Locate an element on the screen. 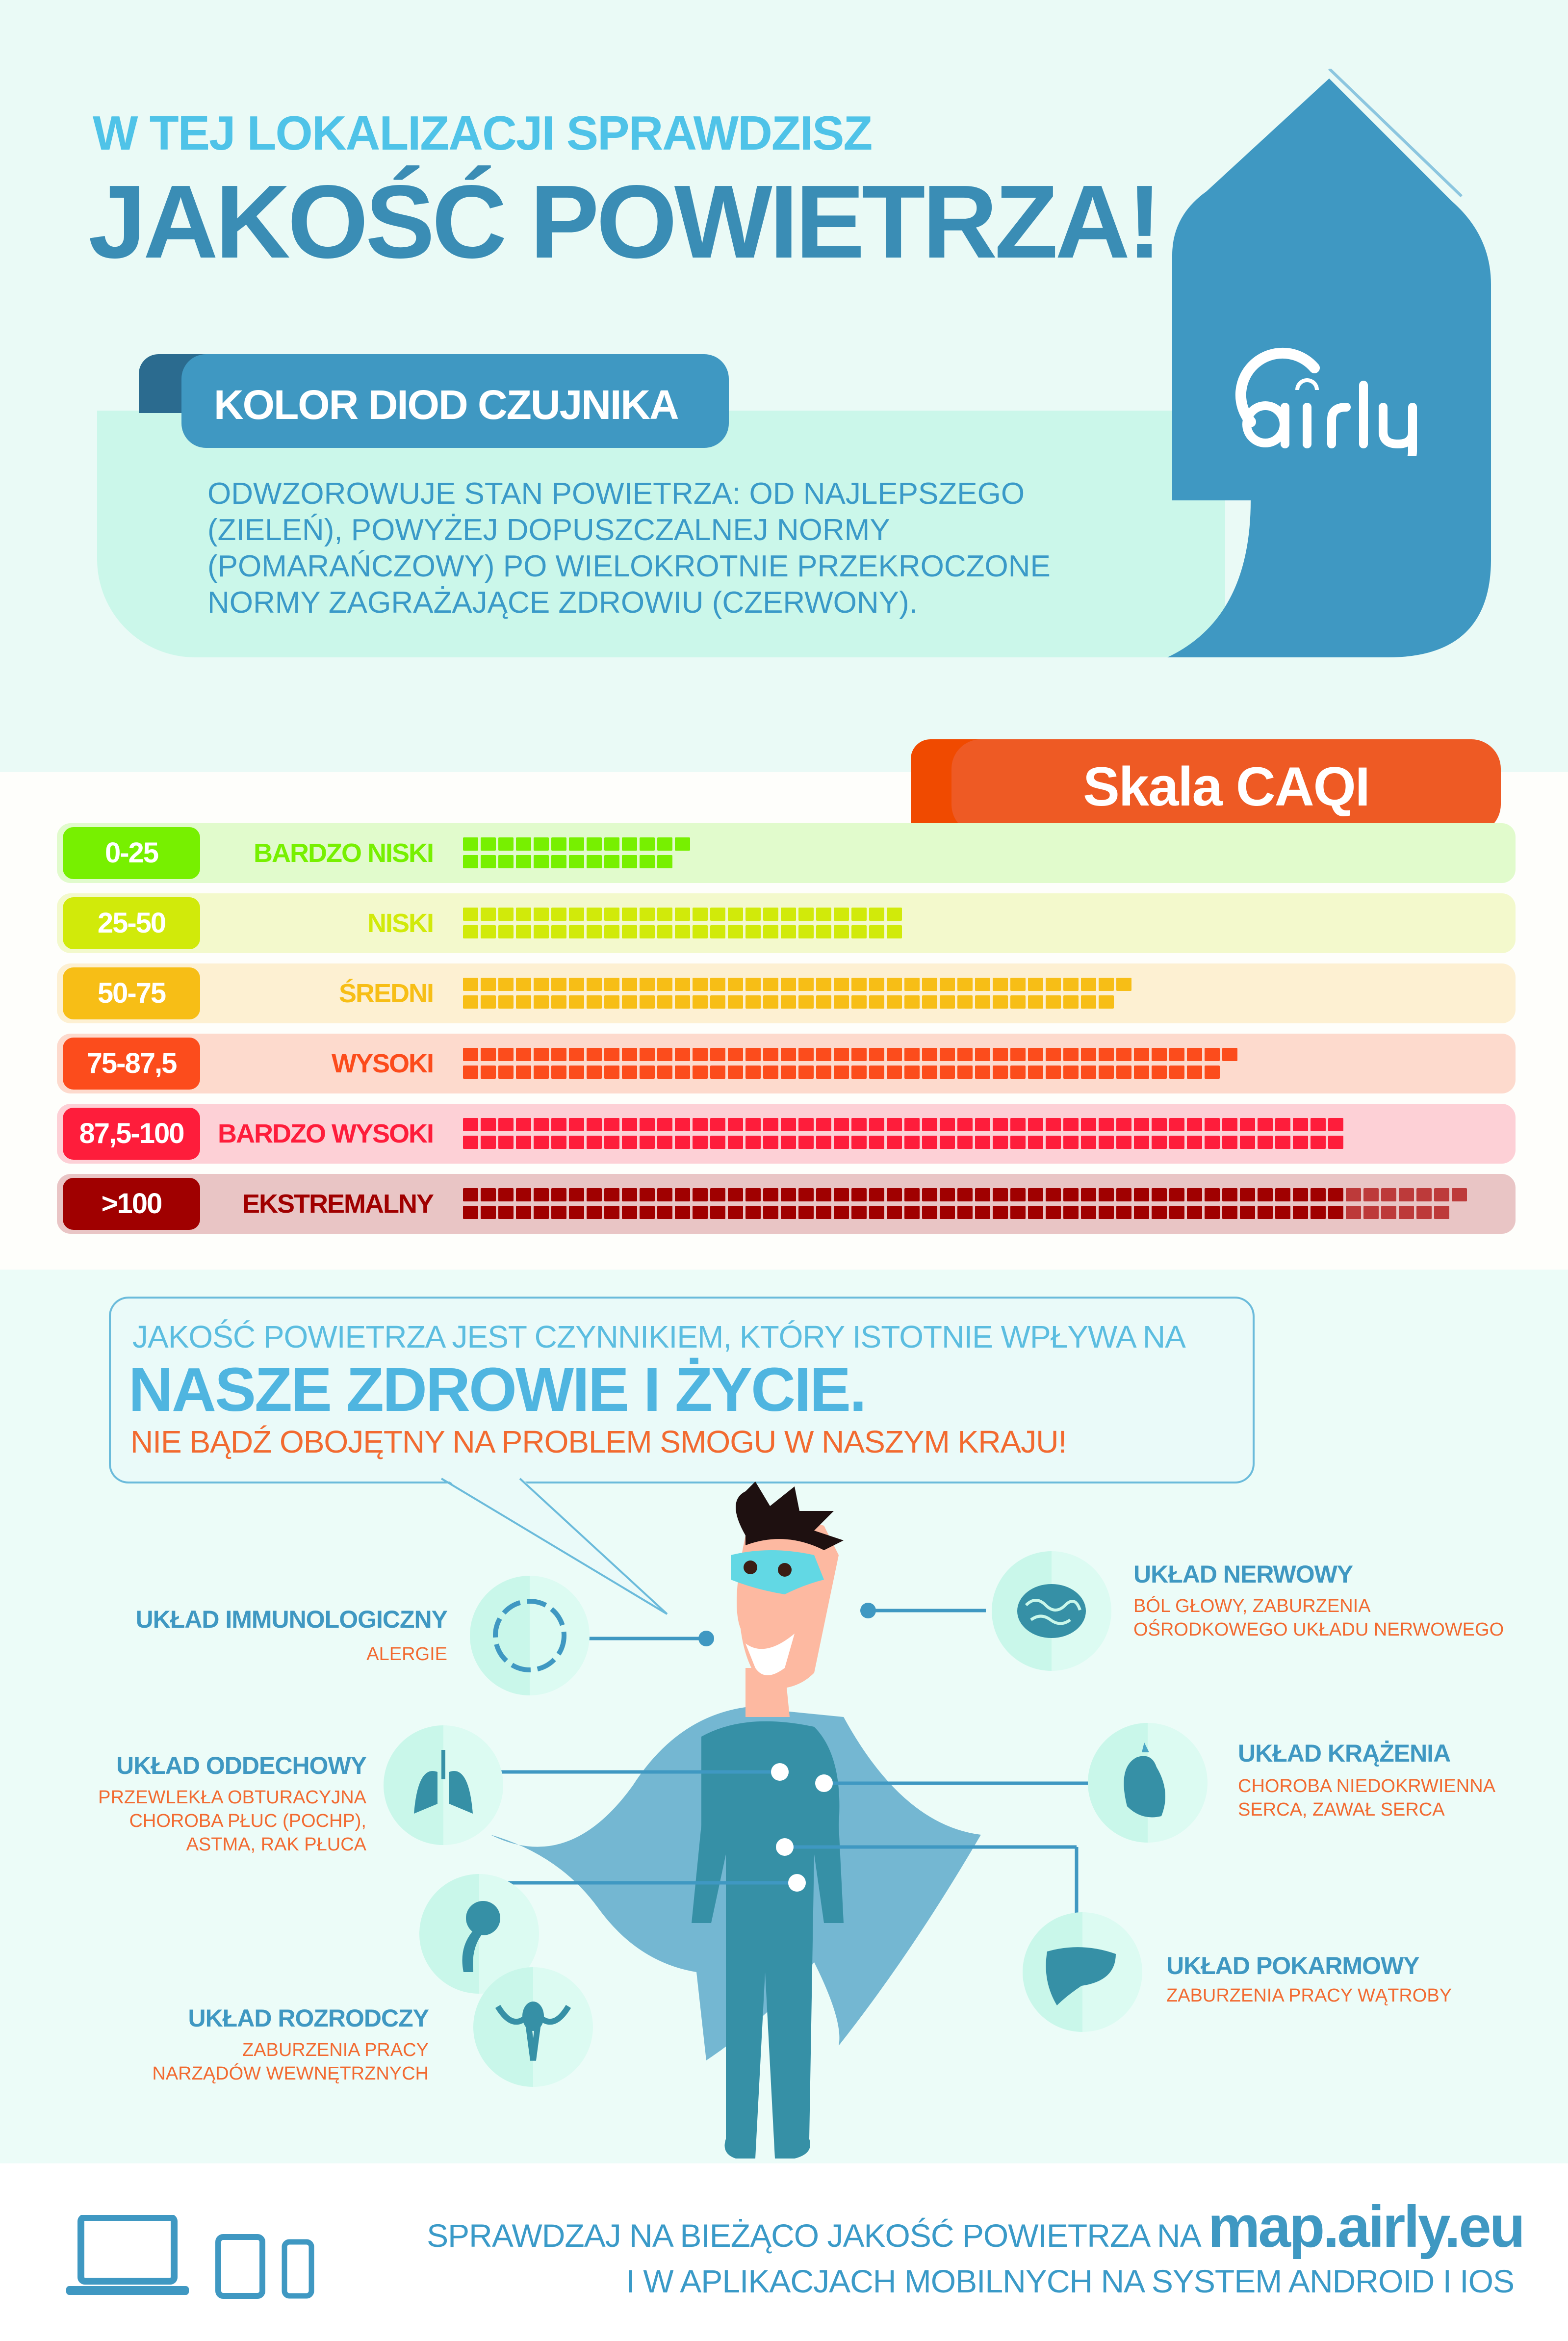 Image resolution: width=1568 pixels, height=2341 pixels. airly-logo is located at coordinates (1326, 401).